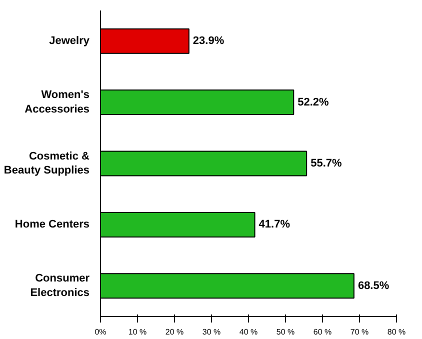 Image resolution: width=422 pixels, height=339 pixels. I want to click on data-label: 23.9%, so click(208, 41).